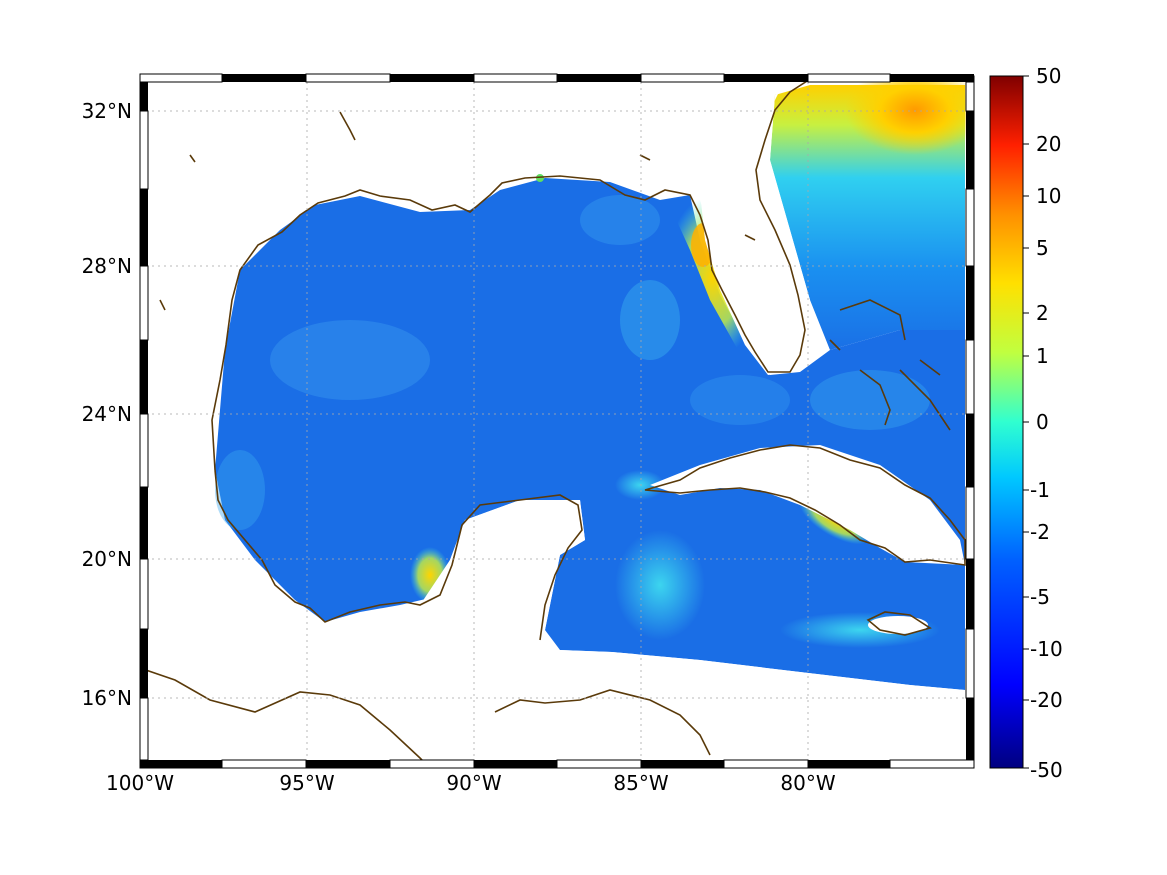  What do you see at coordinates (107, 414) in the screenshot?
I see `lat-label-24n: 24°N` at bounding box center [107, 414].